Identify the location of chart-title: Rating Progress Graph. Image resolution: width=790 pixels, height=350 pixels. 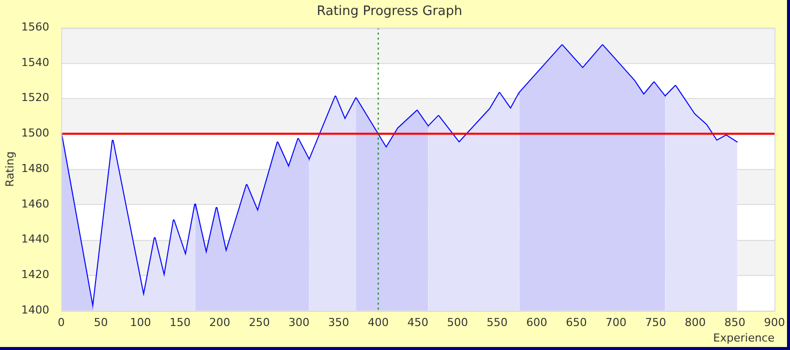
(389, 12).